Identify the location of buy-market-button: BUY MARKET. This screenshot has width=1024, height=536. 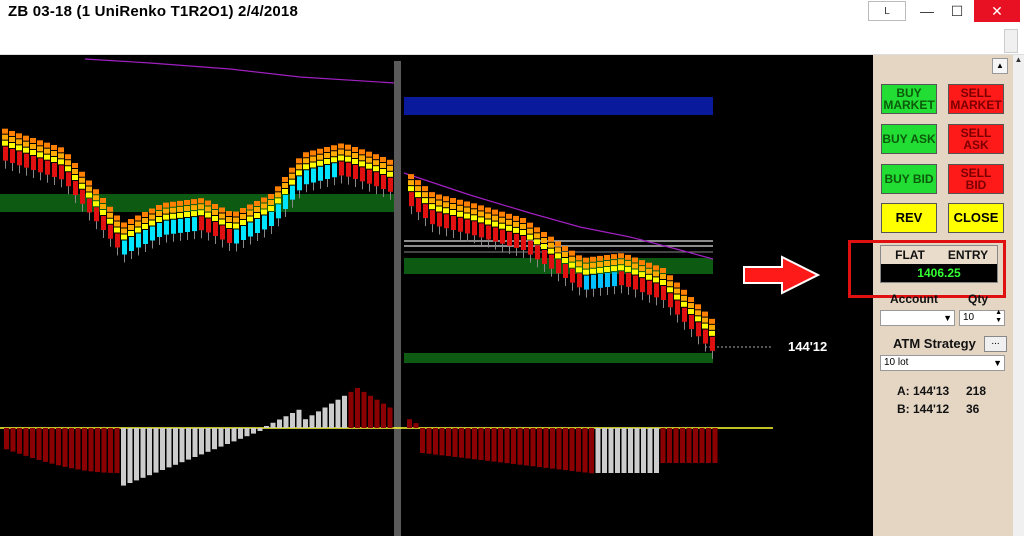
(909, 99).